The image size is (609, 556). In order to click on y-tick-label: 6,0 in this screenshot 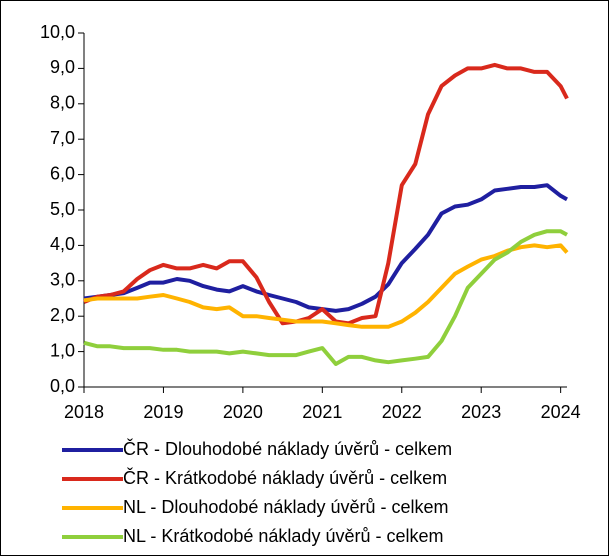, I will do `click(62, 173)`.